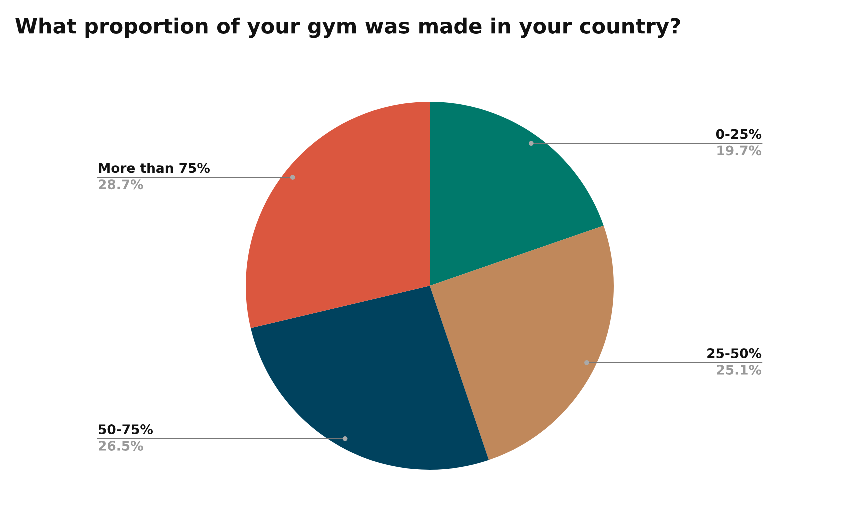  I want to click on data-label: 26.5%, so click(121, 445).